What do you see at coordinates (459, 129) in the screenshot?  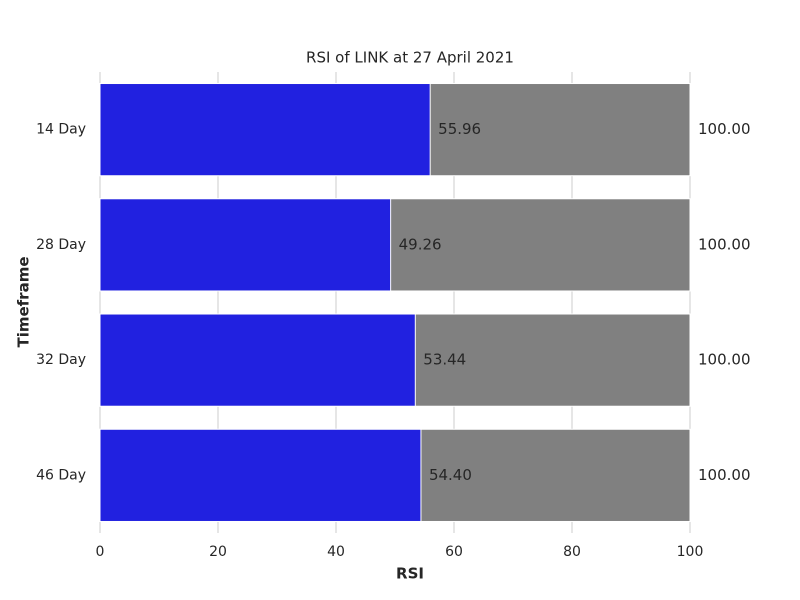 I see `data-label: 55.96` at bounding box center [459, 129].